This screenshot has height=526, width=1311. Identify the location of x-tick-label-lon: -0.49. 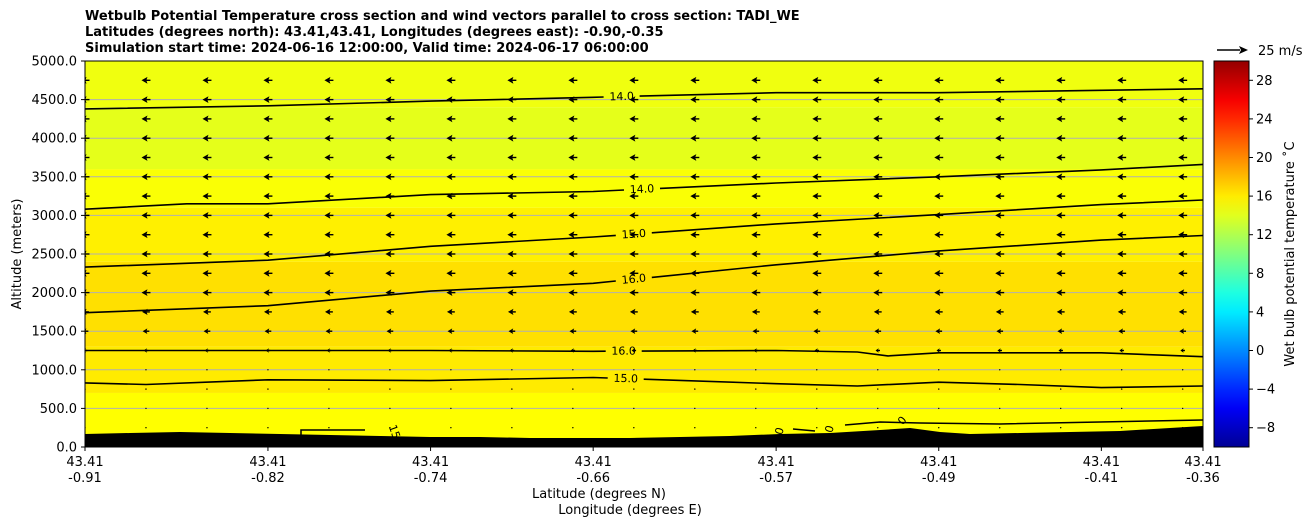
(939, 478).